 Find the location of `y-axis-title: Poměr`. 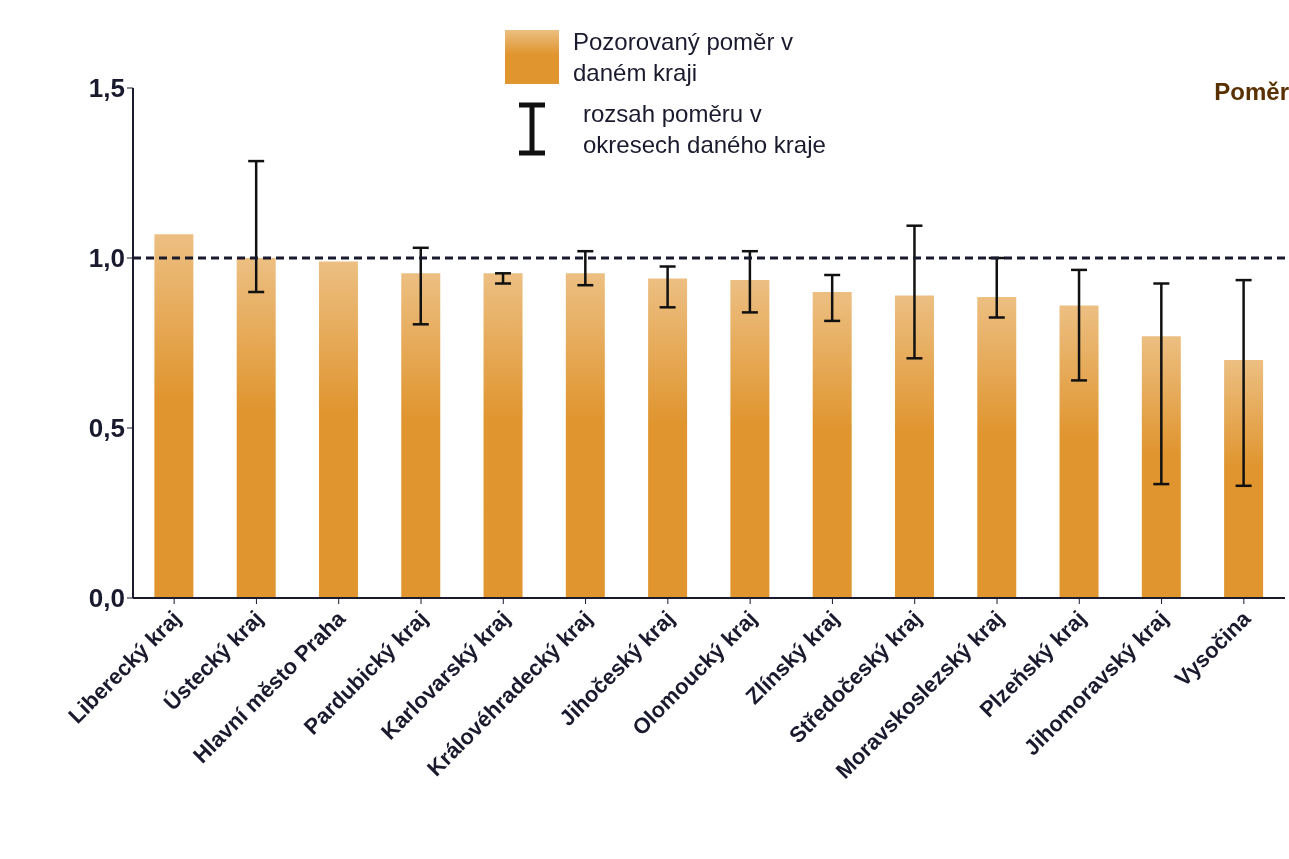

y-axis-title: Poměr is located at coordinates (1251, 92).